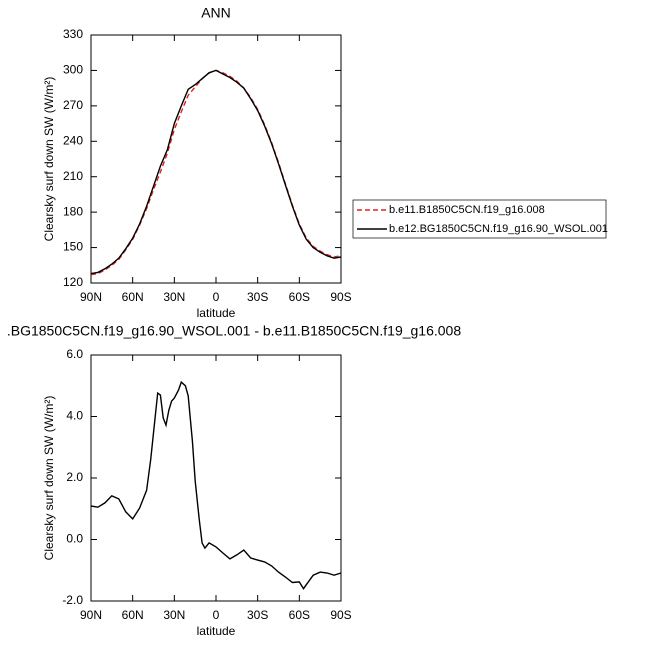  Describe the element at coordinates (216, 13) in the screenshot. I see `chart-title: ANN` at that location.